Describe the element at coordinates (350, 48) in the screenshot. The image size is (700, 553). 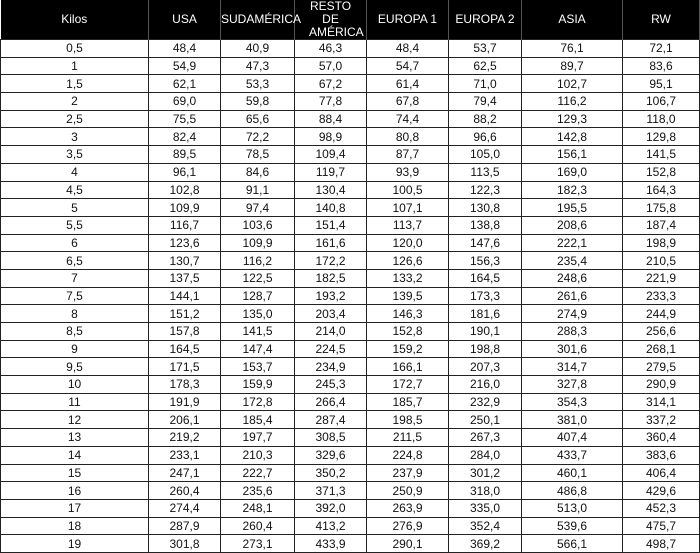
I see `table-row: 0,5 48,4 40,9 46,3 48,4 53,7 76,1 72,1` at that location.